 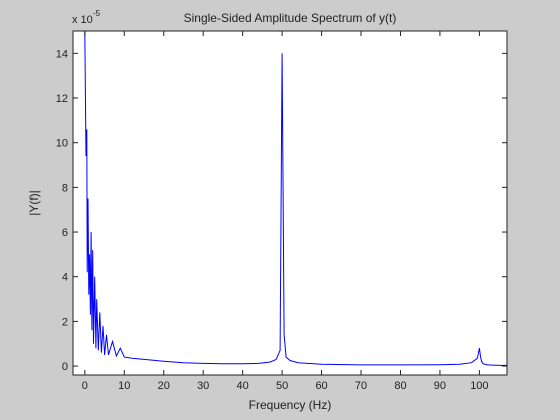 I want to click on x-tick-label: 70, so click(x=361, y=386).